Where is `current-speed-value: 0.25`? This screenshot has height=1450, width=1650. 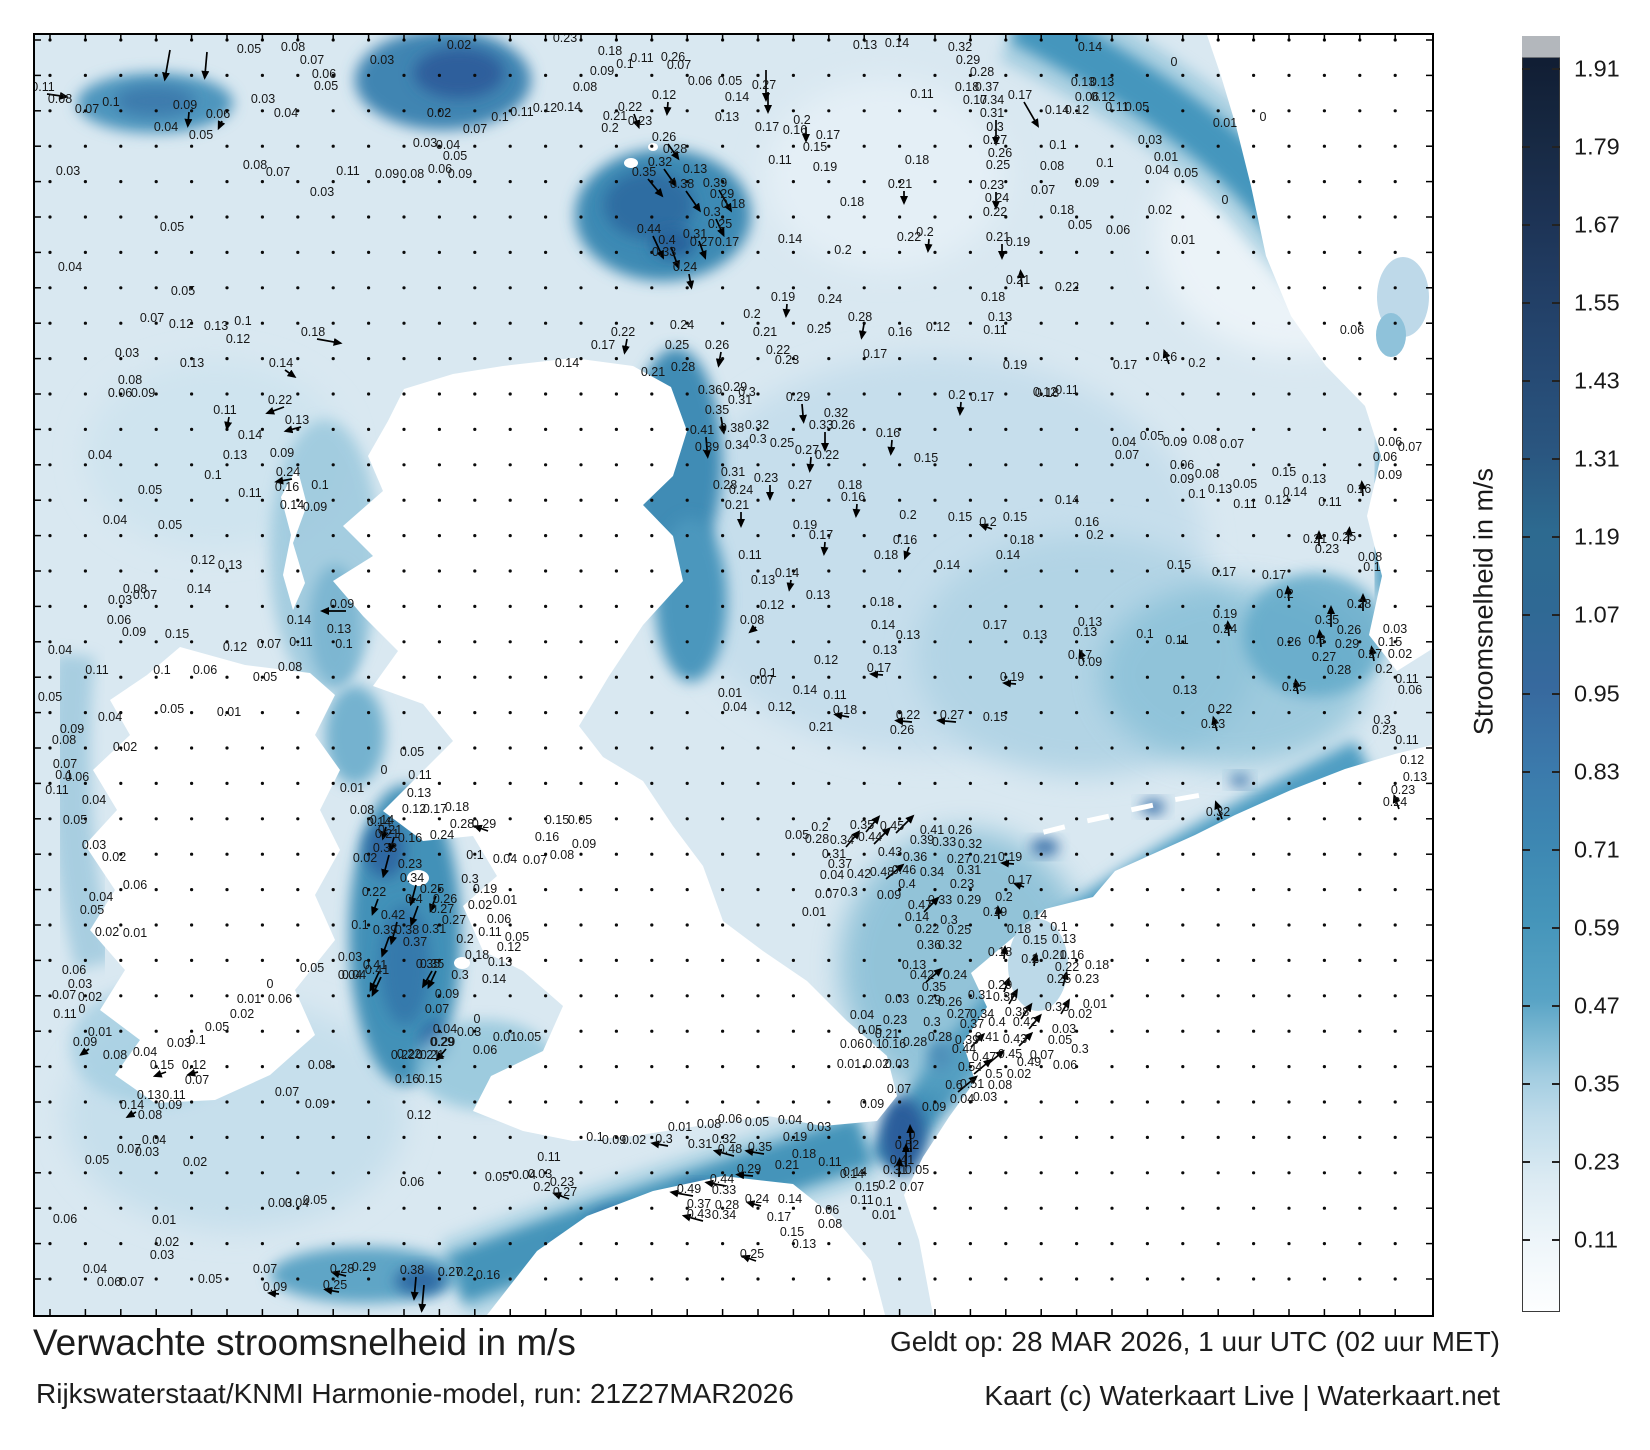 current-speed-value: 0.25 is located at coordinates (432, 889).